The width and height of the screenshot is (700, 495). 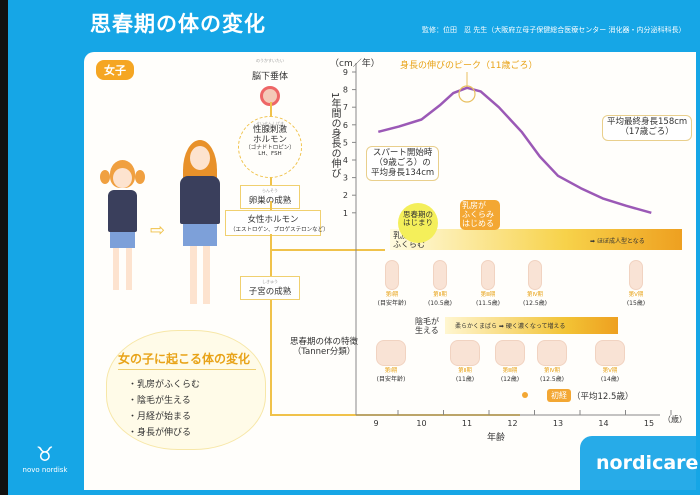 What do you see at coordinates (158, 230) in the screenshot?
I see `arrow-icon: ⇨` at bounding box center [158, 230].